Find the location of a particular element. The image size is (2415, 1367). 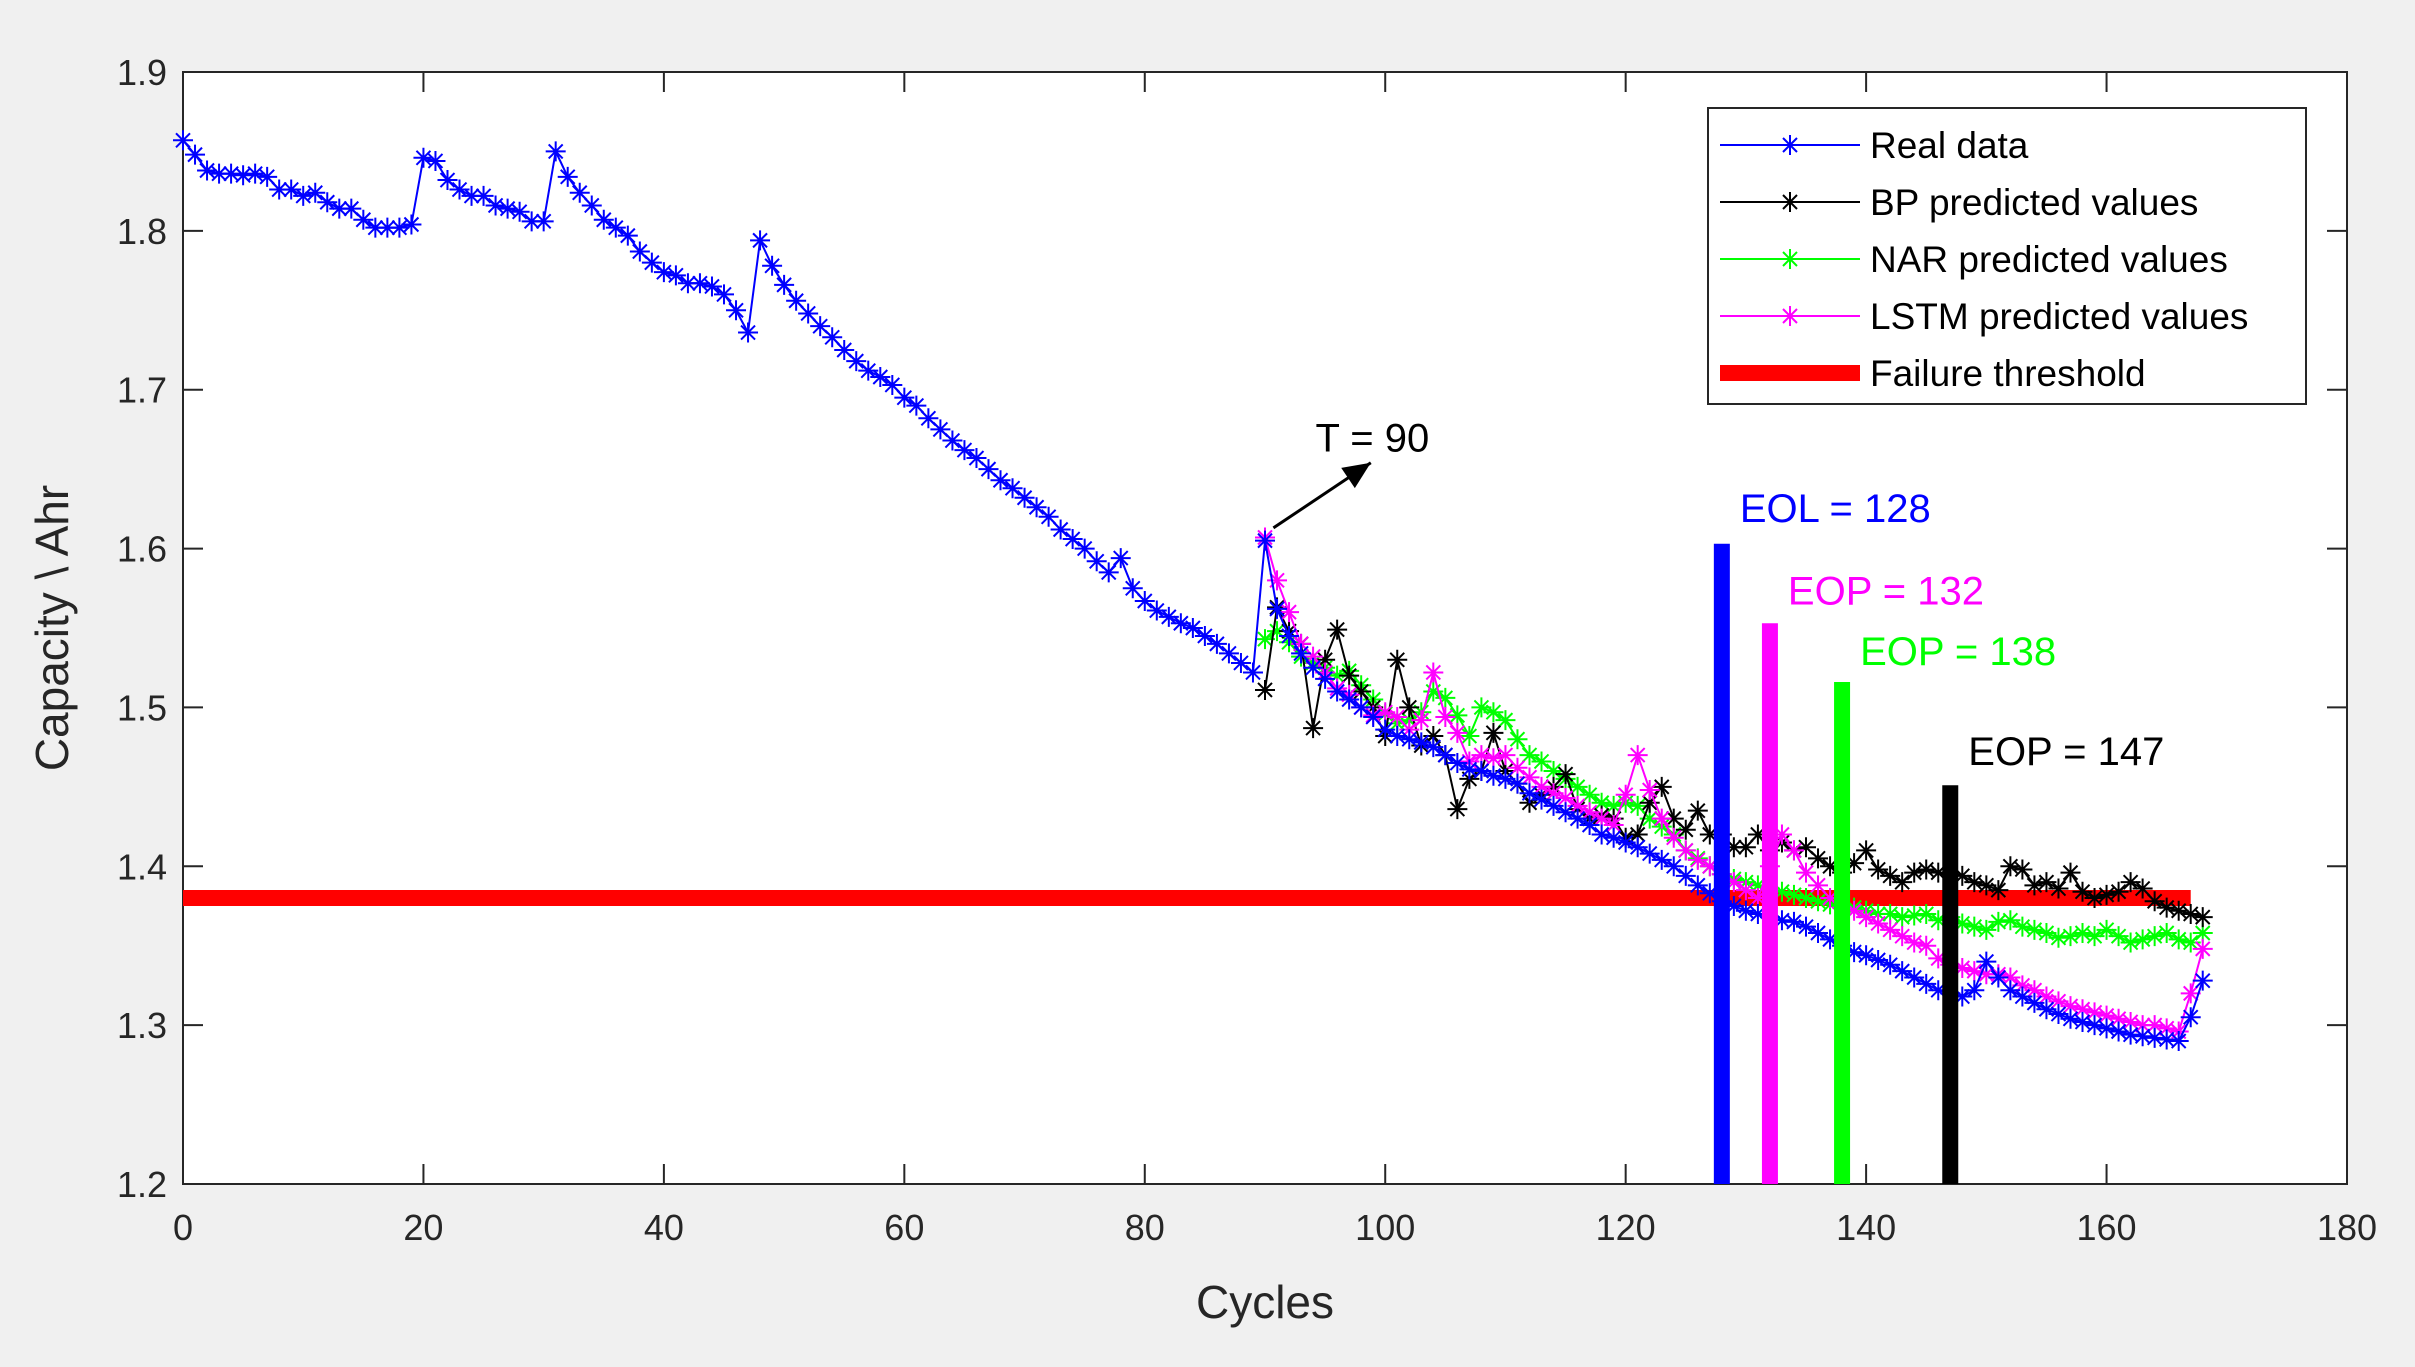

y-tick-label: 1.9 is located at coordinates (142, 72).